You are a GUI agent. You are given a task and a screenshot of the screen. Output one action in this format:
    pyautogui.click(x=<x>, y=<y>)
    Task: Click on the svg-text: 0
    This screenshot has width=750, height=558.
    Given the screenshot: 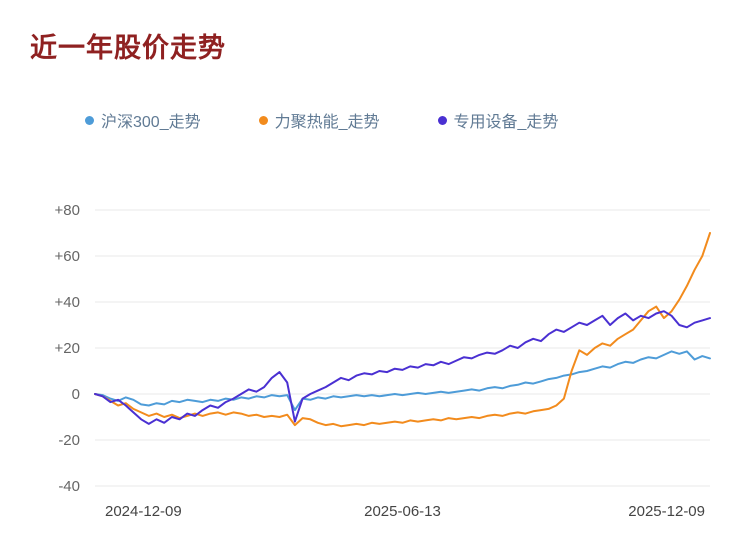 What is the action you would take?
    pyautogui.click(x=76, y=394)
    